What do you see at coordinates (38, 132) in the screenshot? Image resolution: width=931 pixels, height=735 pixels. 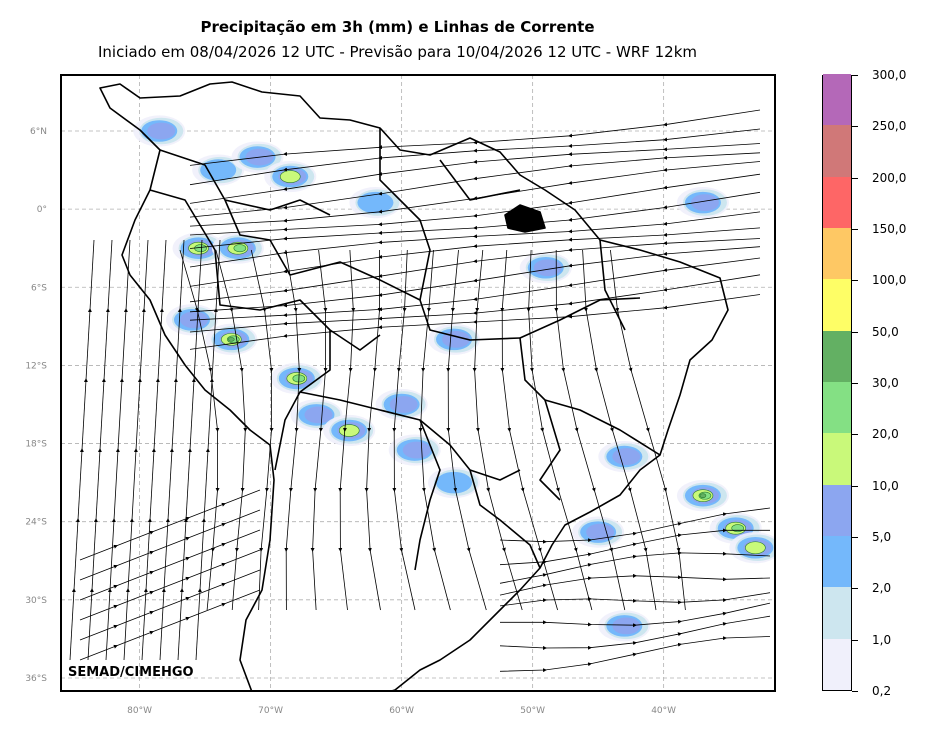 I see `lat-tick-label: 6°N` at bounding box center [38, 132].